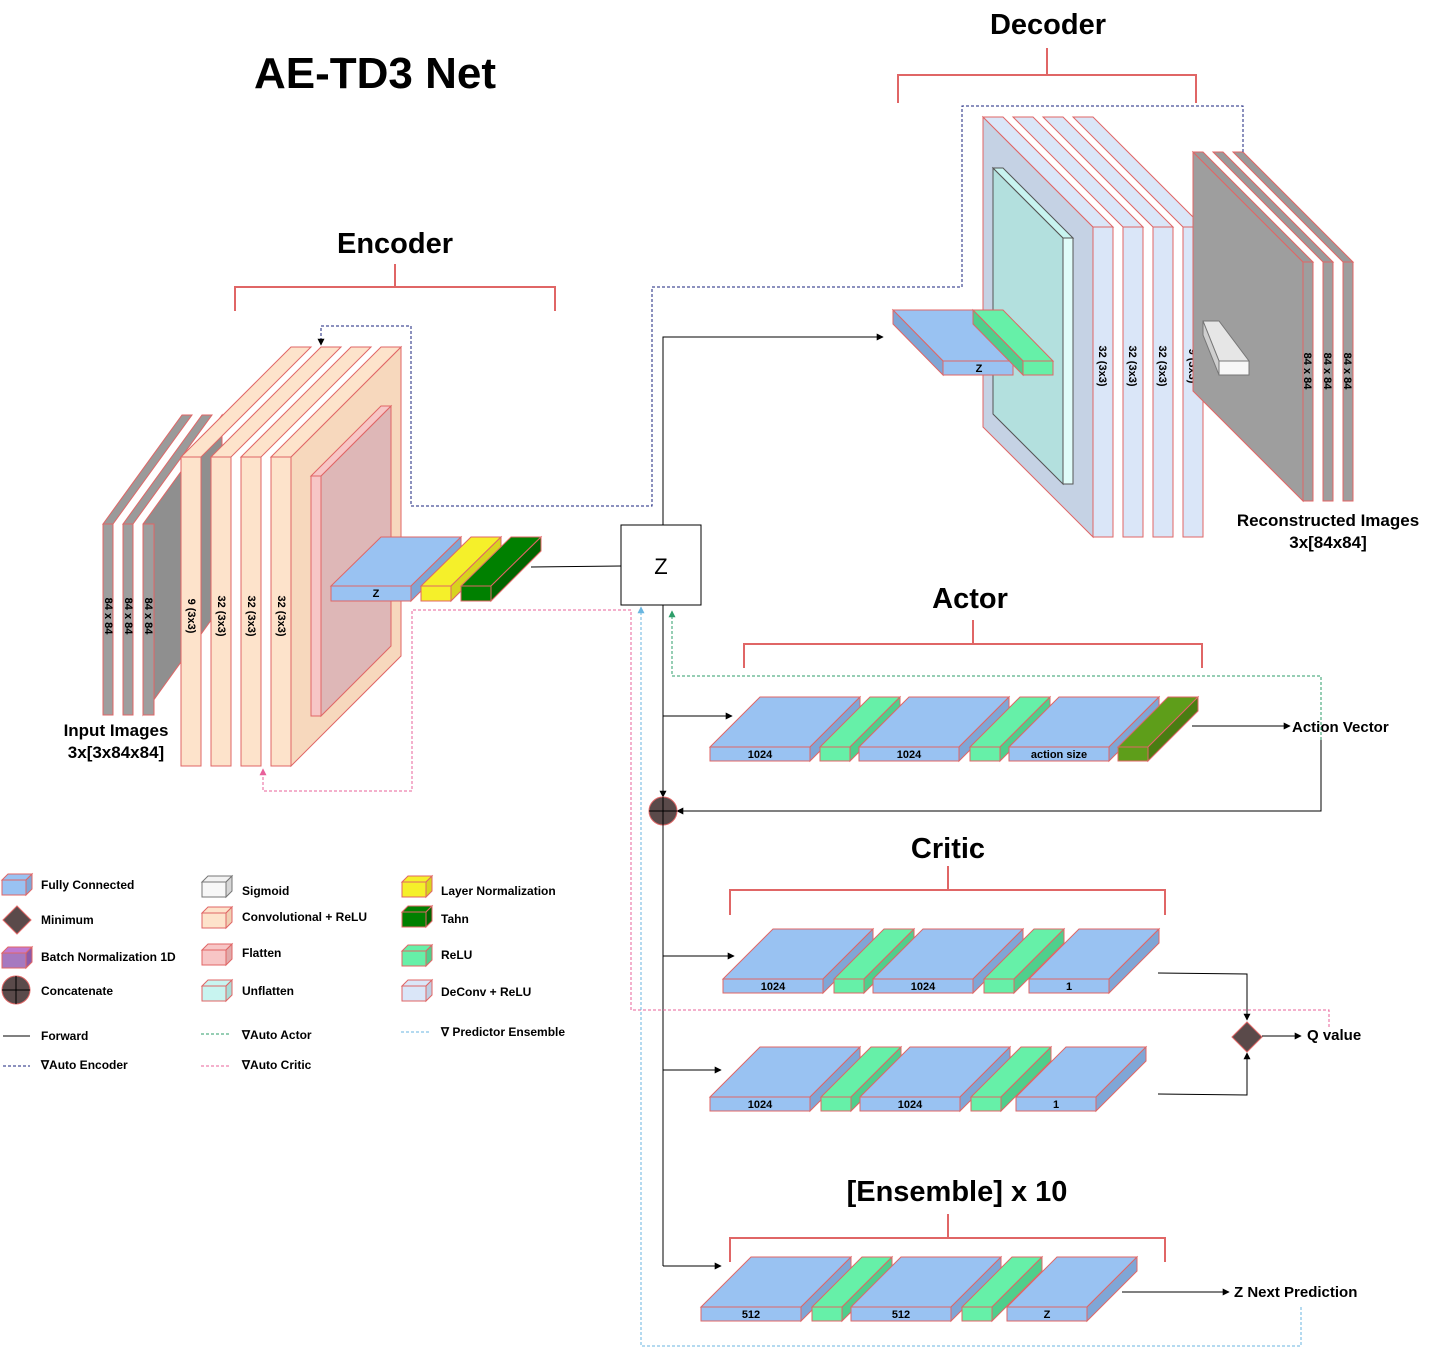 Image resolution: width=1438 pixels, height=1370 pixels. Describe the element at coordinates (276, 1035) in the screenshot. I see `legend-auto-actor: ∇Auto Actor` at that location.